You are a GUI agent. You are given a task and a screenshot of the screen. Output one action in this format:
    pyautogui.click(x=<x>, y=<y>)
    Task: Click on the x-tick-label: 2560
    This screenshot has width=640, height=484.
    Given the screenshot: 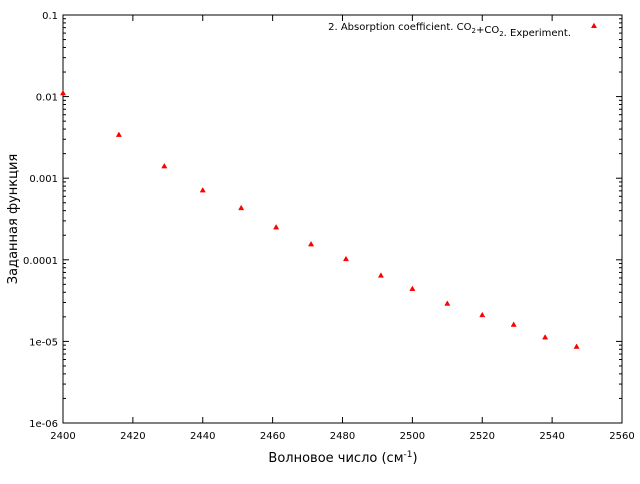 What is the action you would take?
    pyautogui.click(x=621, y=436)
    